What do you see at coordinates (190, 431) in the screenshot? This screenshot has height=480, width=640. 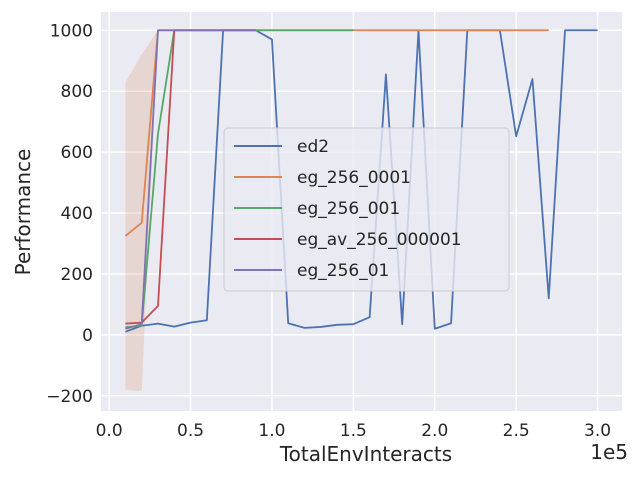 I see `x-tick-label: 0.5` at bounding box center [190, 431].